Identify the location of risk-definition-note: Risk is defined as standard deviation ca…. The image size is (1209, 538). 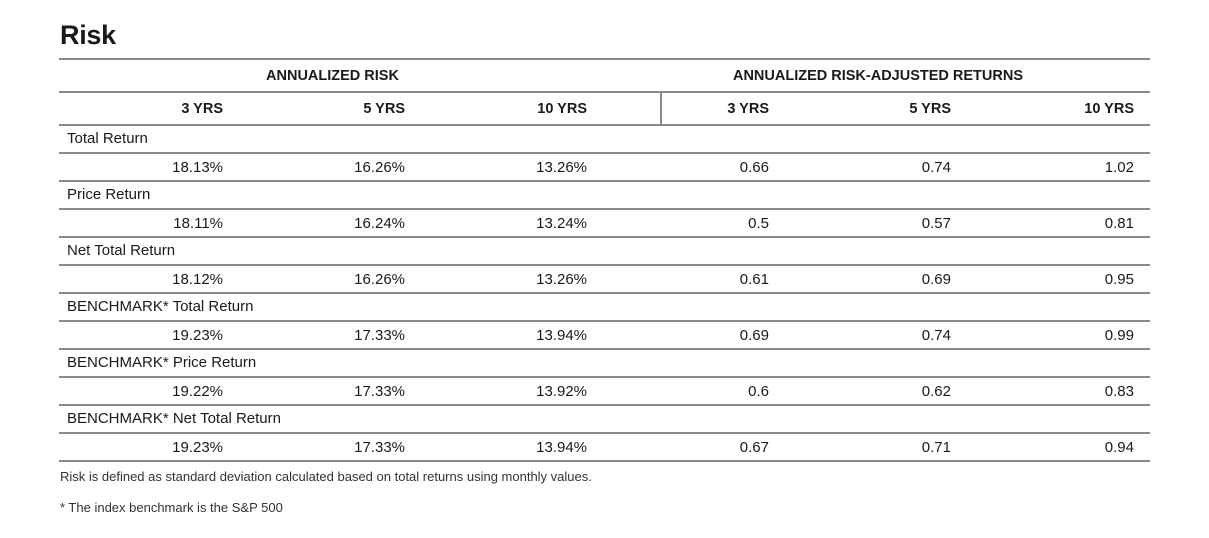
(326, 476).